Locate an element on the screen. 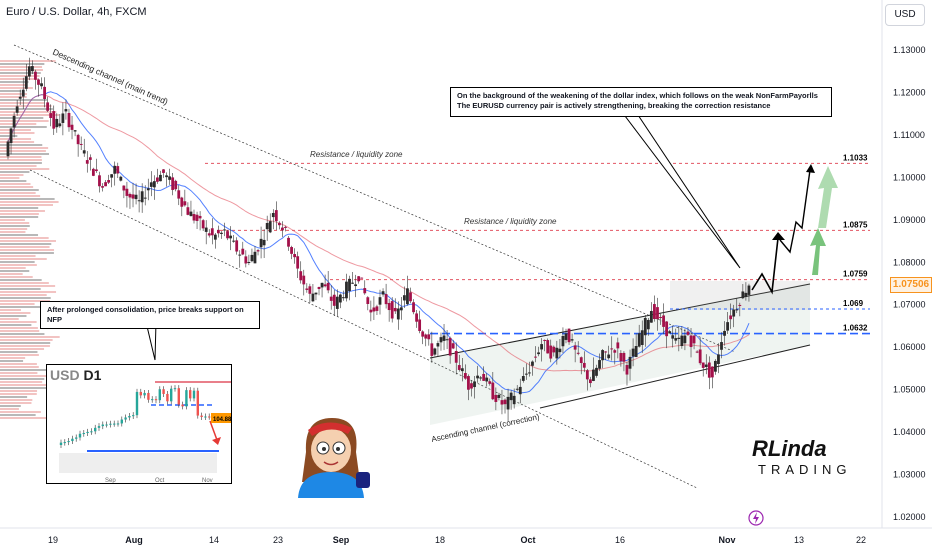 This screenshot has height=555, width=932. projection-arrow is located at coordinates (765, 266).